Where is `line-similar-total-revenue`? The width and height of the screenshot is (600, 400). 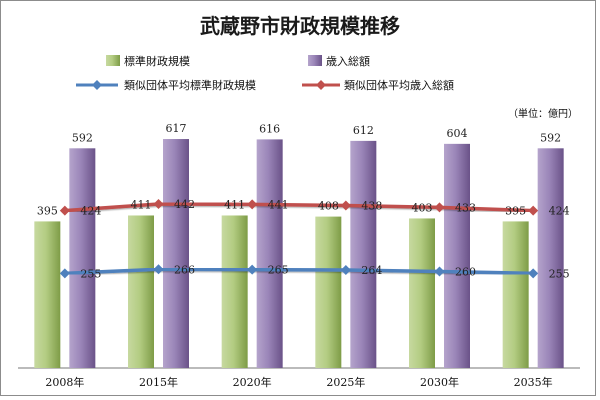 line-similar-total-revenue is located at coordinates (299, 207).